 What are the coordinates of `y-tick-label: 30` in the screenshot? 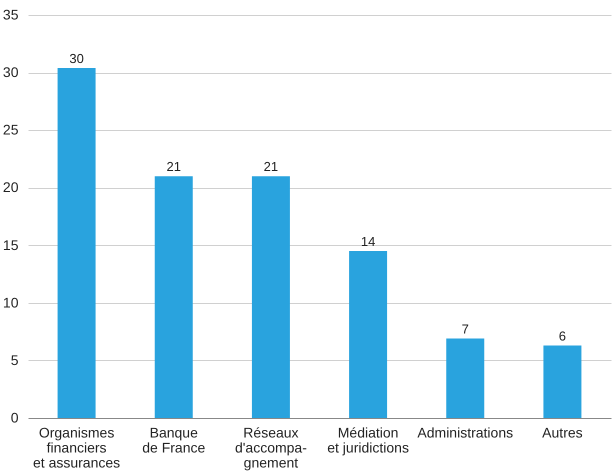 It's located at (10, 72).